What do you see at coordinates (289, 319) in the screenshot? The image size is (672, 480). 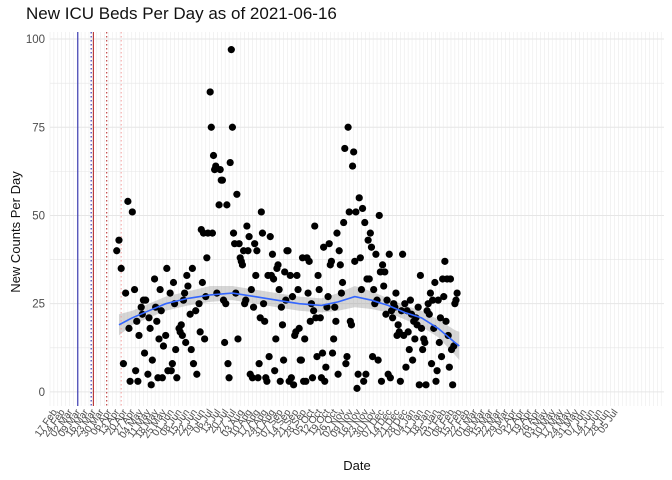 I see `trend-line-layer` at bounding box center [289, 319].